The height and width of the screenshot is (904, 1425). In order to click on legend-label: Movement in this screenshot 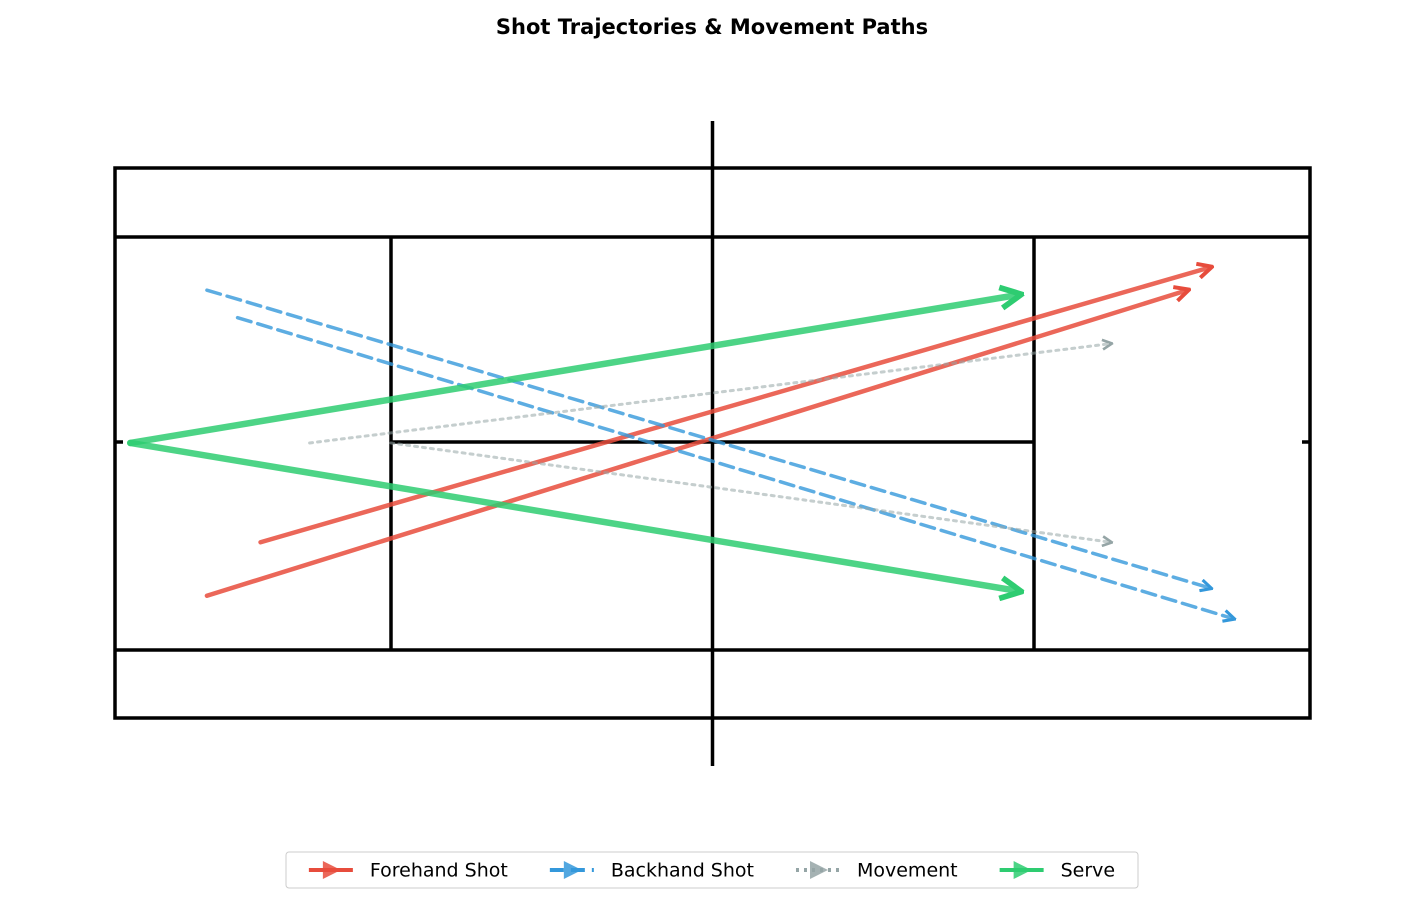, I will do `click(907, 871)`.